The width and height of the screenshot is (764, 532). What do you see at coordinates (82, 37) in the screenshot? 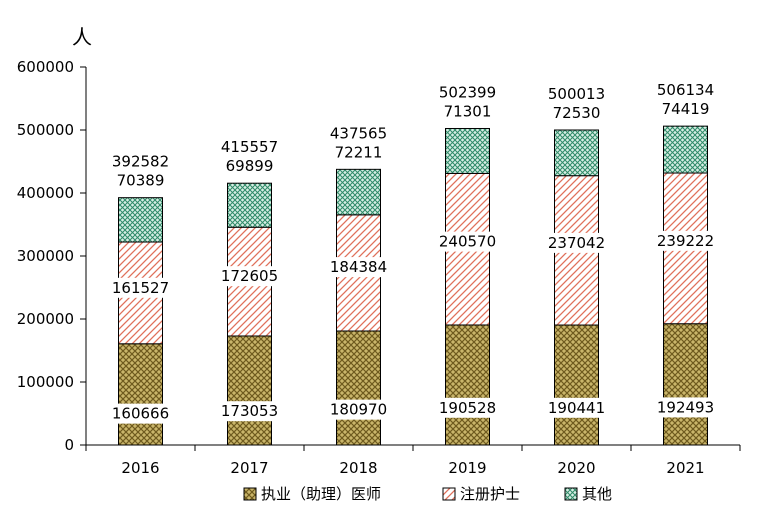
I see `y-unit-label: 人` at bounding box center [82, 37].